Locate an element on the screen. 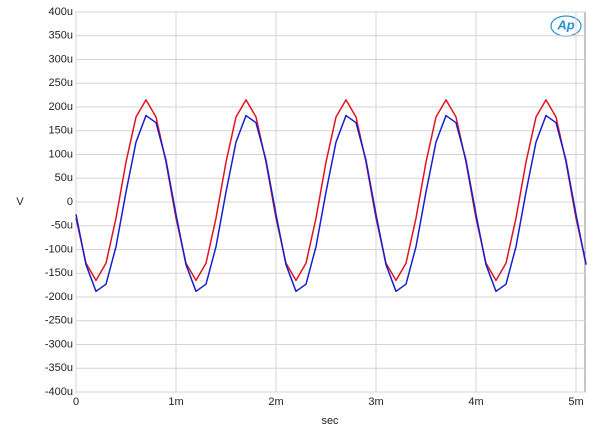 The image size is (600, 436). y-tick-label: -200u is located at coordinates (59, 297).